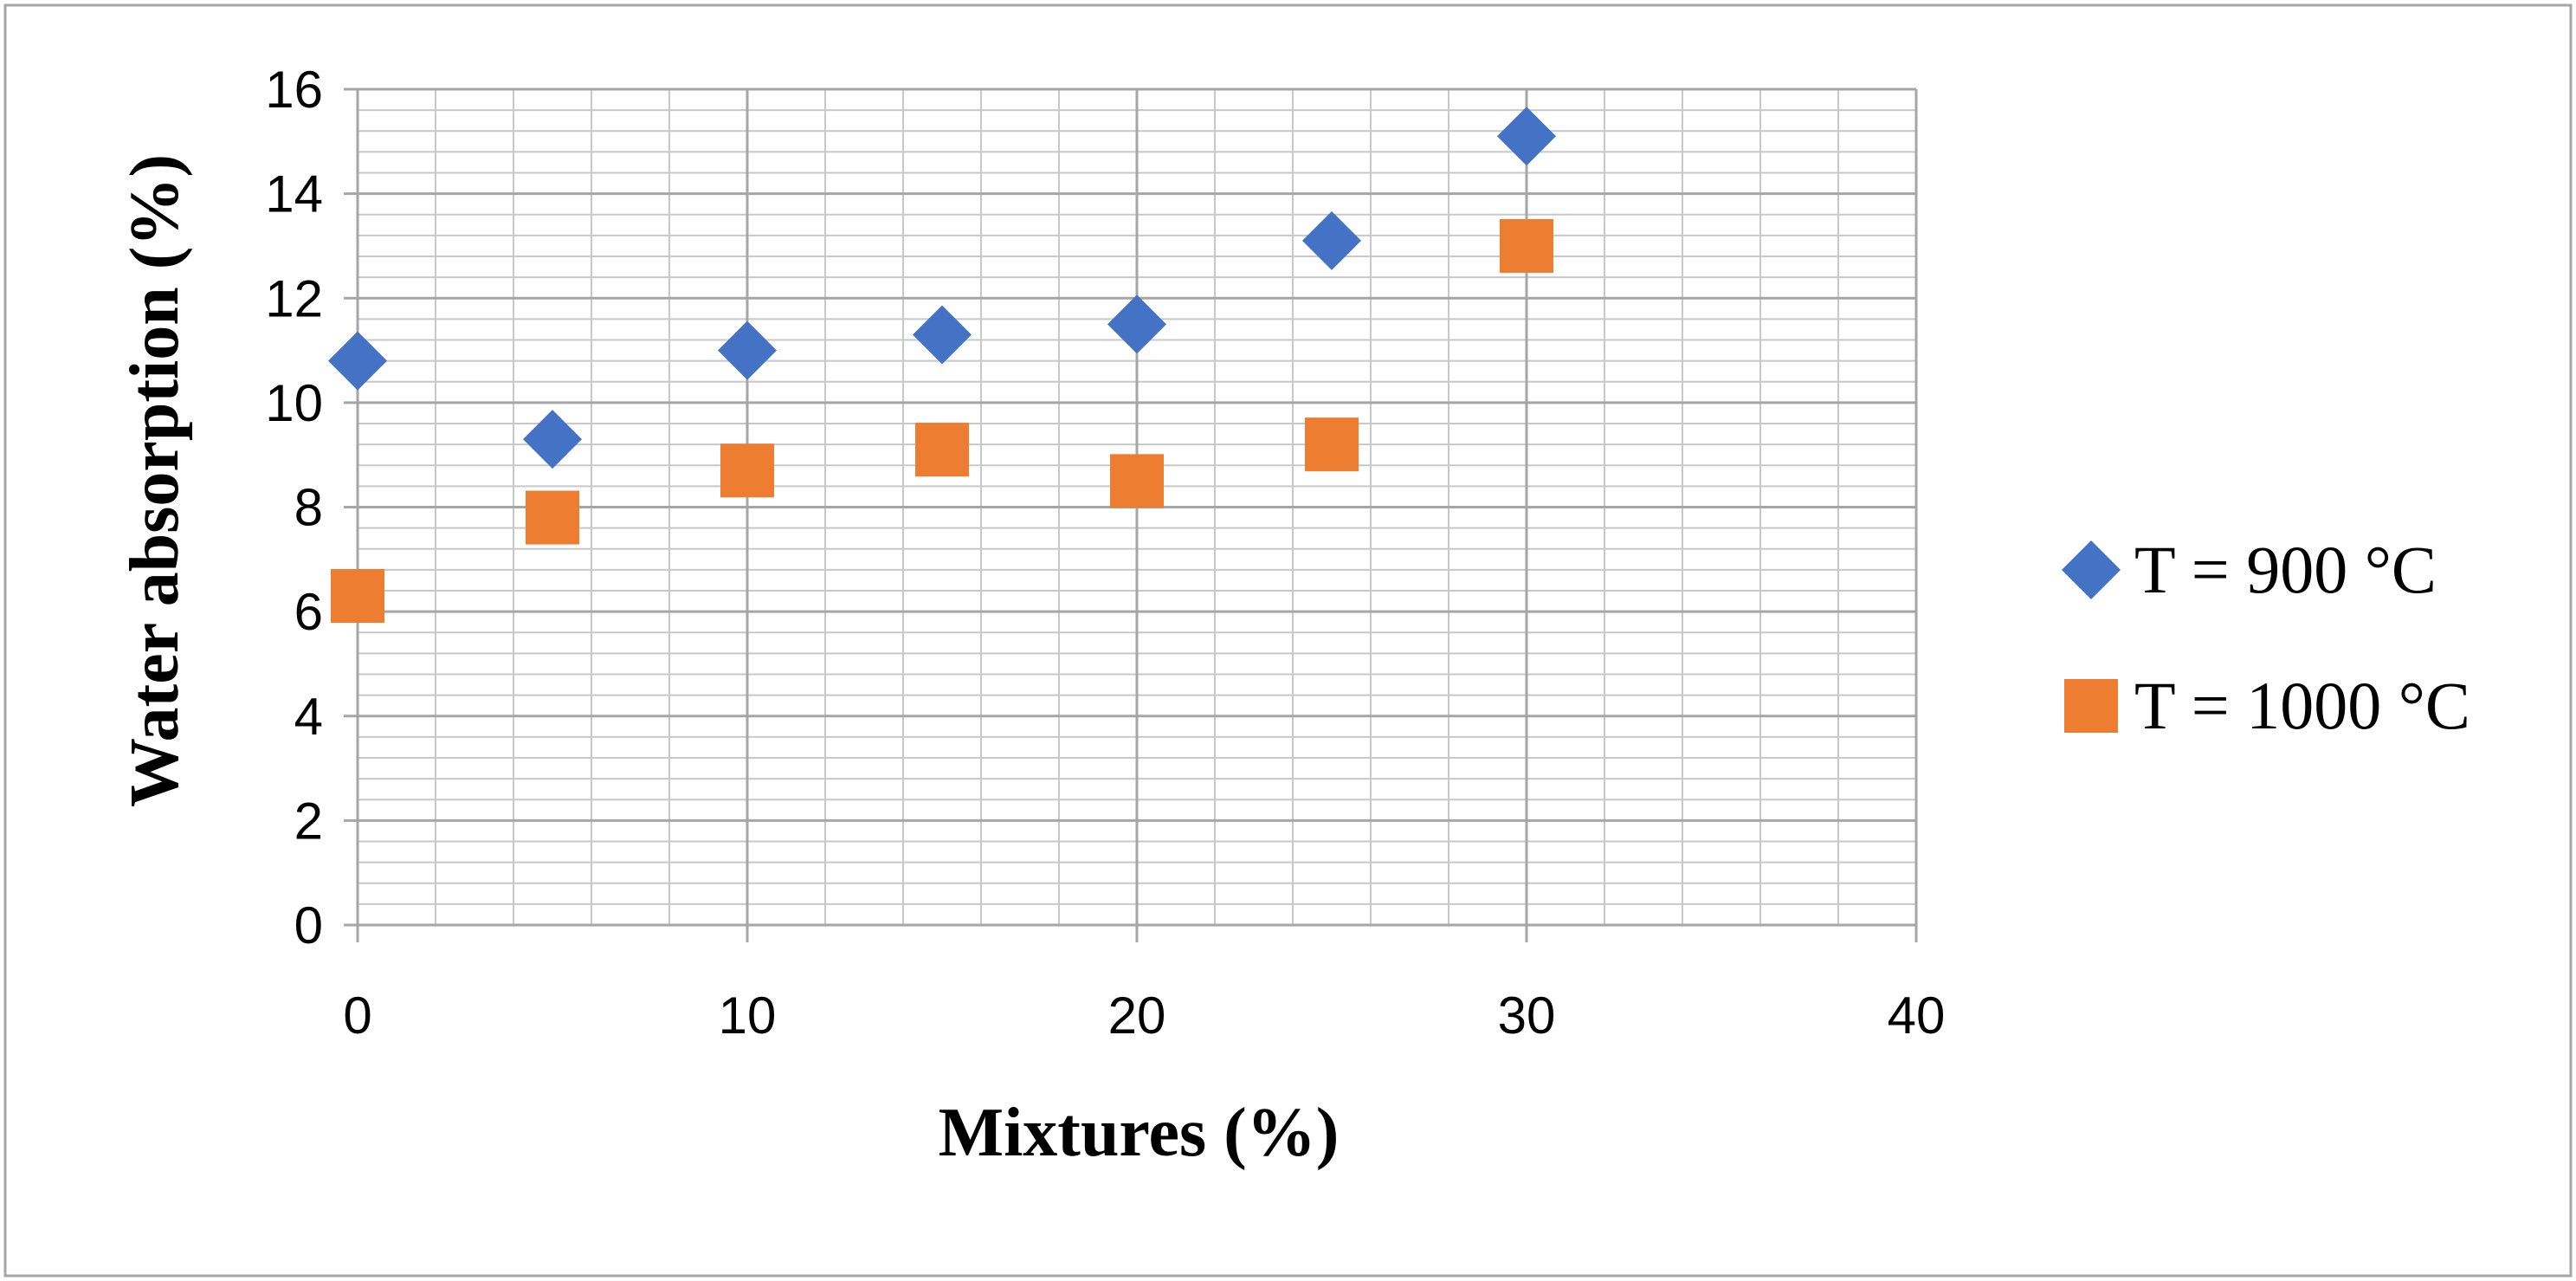 The image size is (2576, 1281). I want to click on legend-label: T = 1000 °C, so click(2302, 705).